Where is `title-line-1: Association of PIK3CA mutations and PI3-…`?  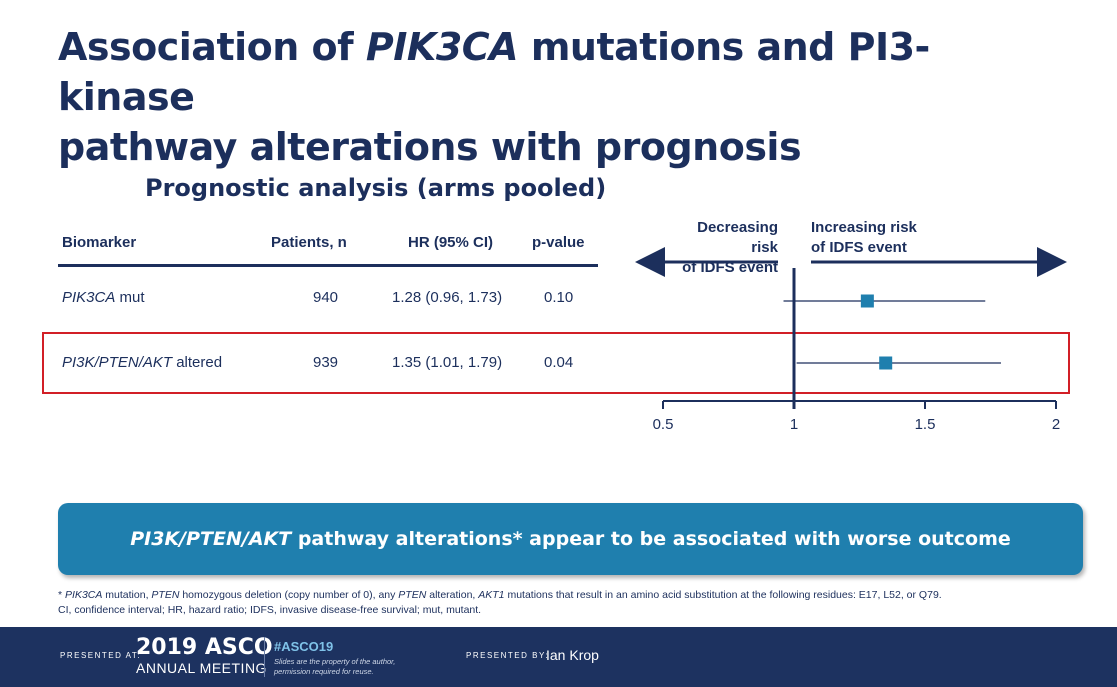 title-line-1: Association of PIK3CA mutations and PI3-… is located at coordinates (494, 72).